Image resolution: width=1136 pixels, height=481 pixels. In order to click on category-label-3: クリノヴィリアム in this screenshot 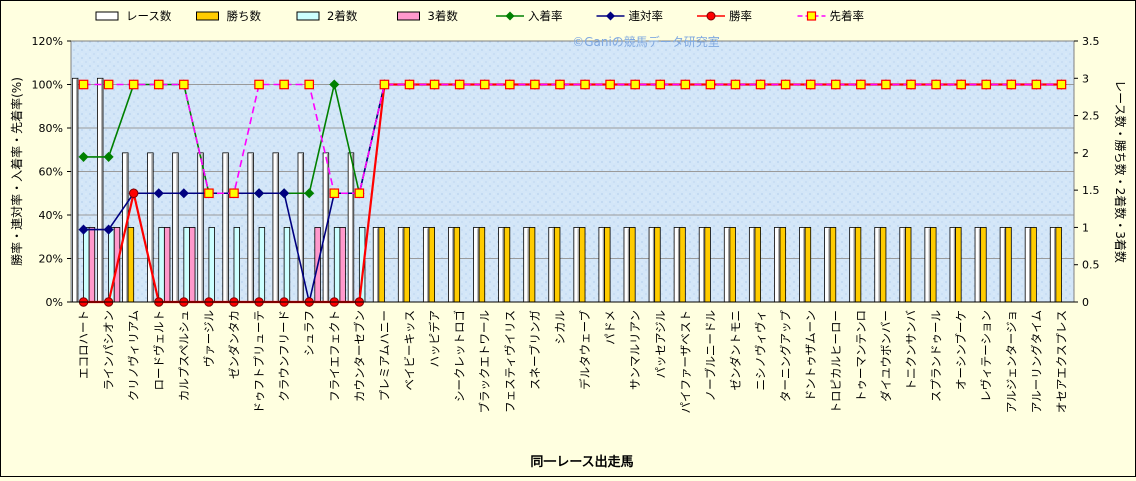, I will do `click(134, 355)`.